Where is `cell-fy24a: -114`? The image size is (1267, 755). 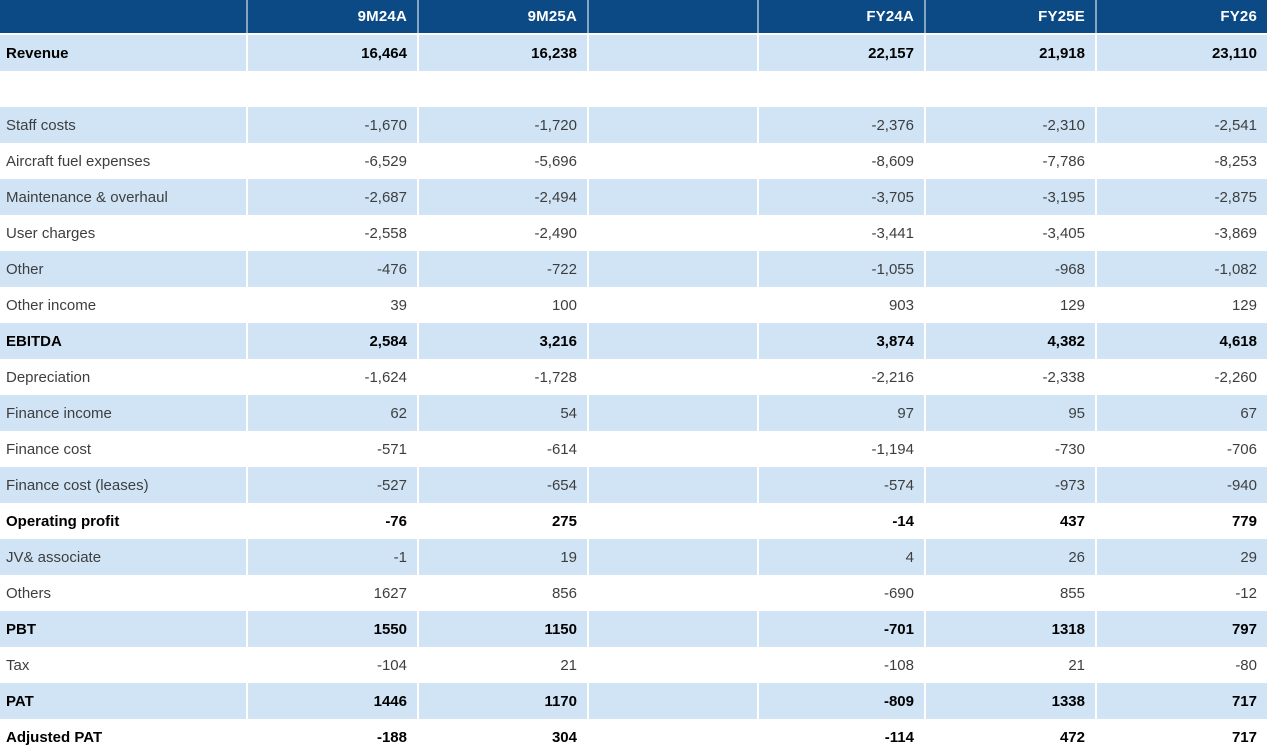 cell-fy24a: -114 is located at coordinates (842, 737).